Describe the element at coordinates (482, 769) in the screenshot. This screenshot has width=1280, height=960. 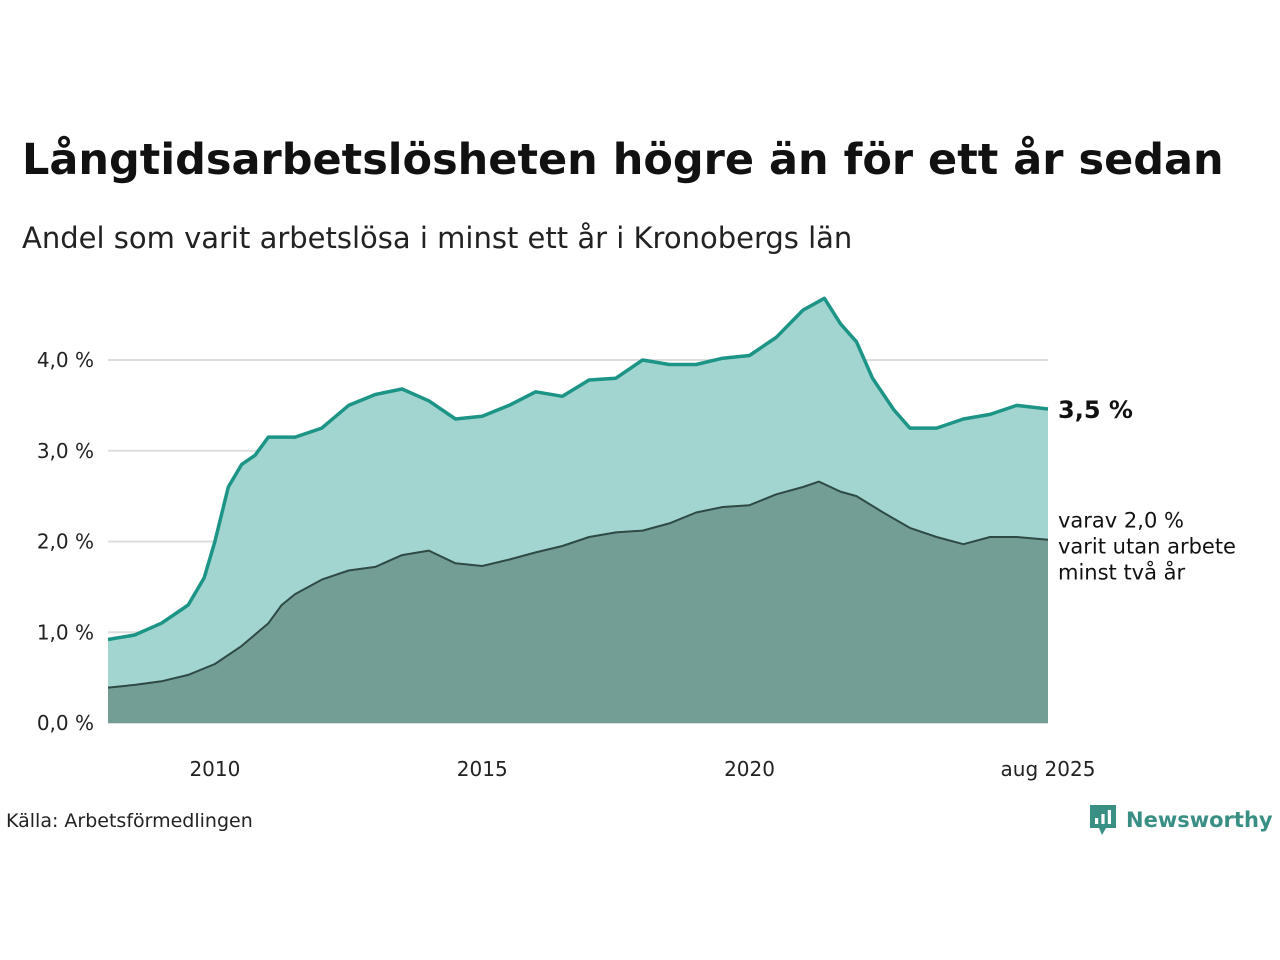
I see `x-tick-label: 2015` at that location.